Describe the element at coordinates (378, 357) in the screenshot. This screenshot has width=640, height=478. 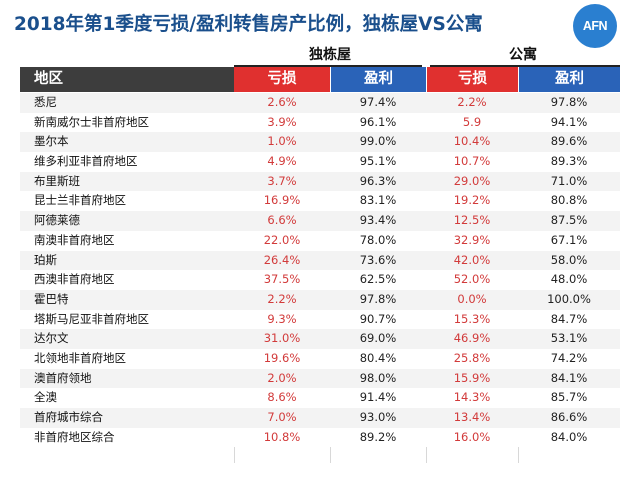
I see `house-profit-cell: 80.4%` at that location.